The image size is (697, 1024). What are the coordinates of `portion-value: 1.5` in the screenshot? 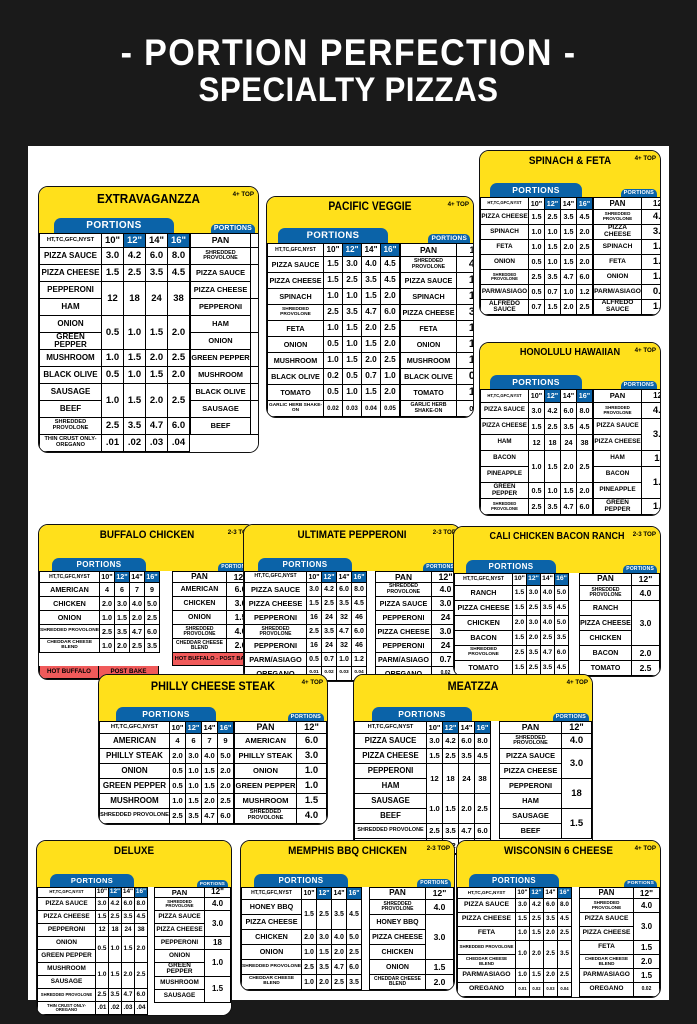 It's located at (156, 332).